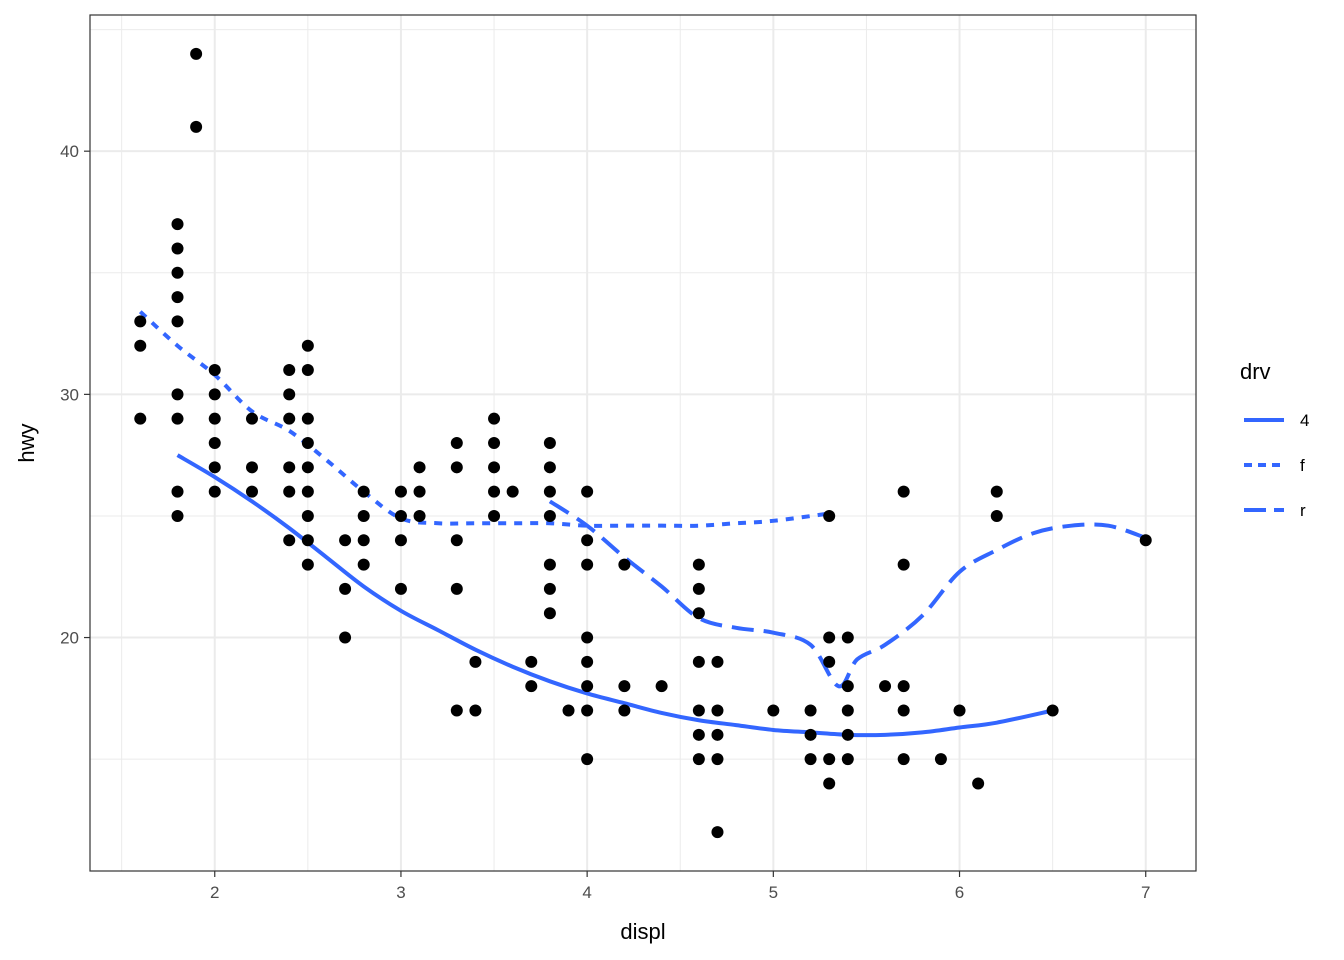  I want to click on x-tick-label: 7, so click(1145, 892).